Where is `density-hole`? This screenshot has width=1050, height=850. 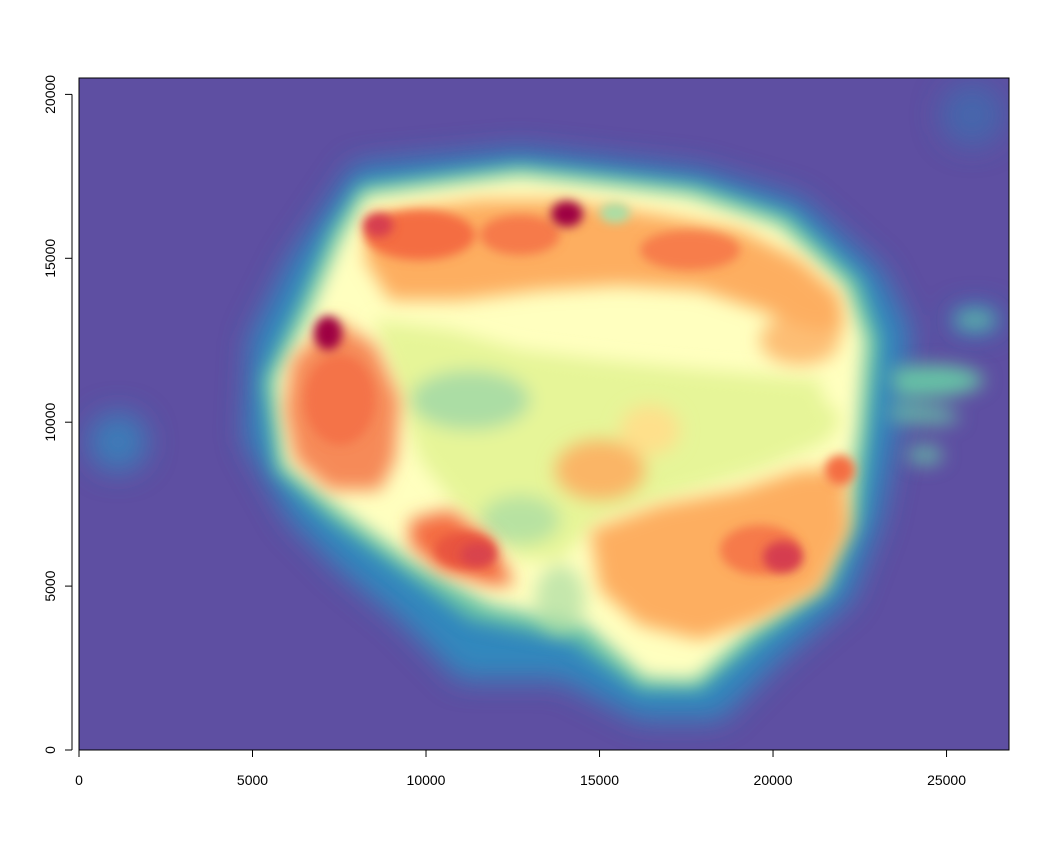 density-hole is located at coordinates (615, 213).